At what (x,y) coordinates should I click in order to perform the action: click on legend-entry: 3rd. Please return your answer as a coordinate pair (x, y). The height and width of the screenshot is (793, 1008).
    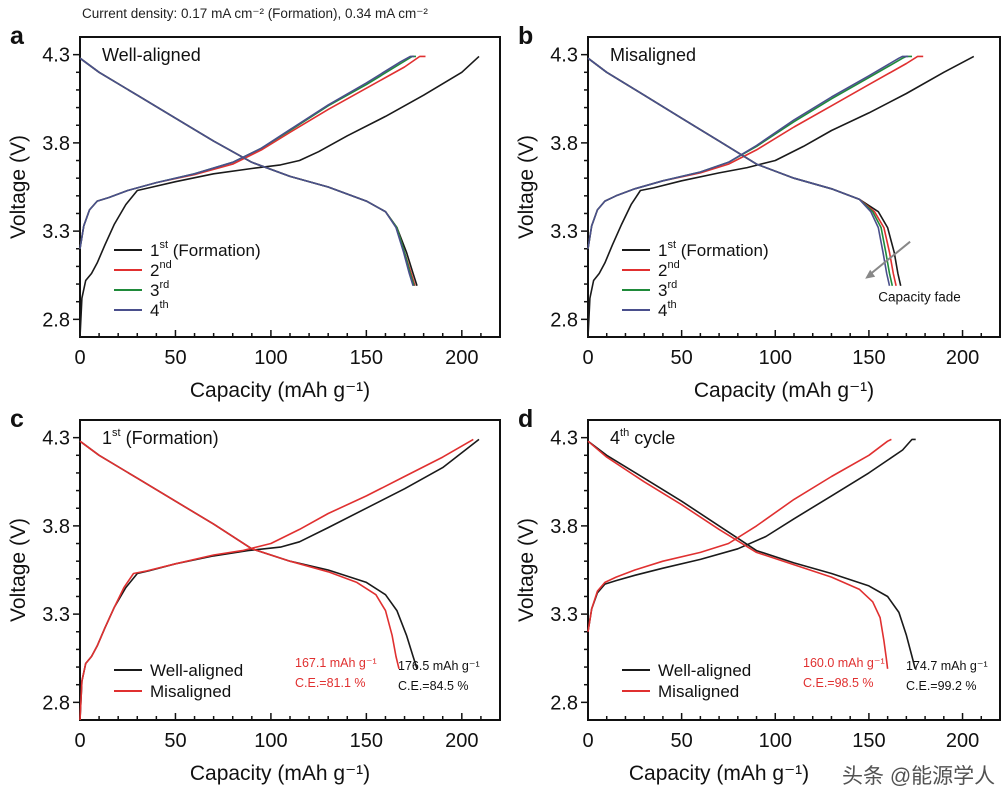
    Looking at the image, I should click on (159, 289).